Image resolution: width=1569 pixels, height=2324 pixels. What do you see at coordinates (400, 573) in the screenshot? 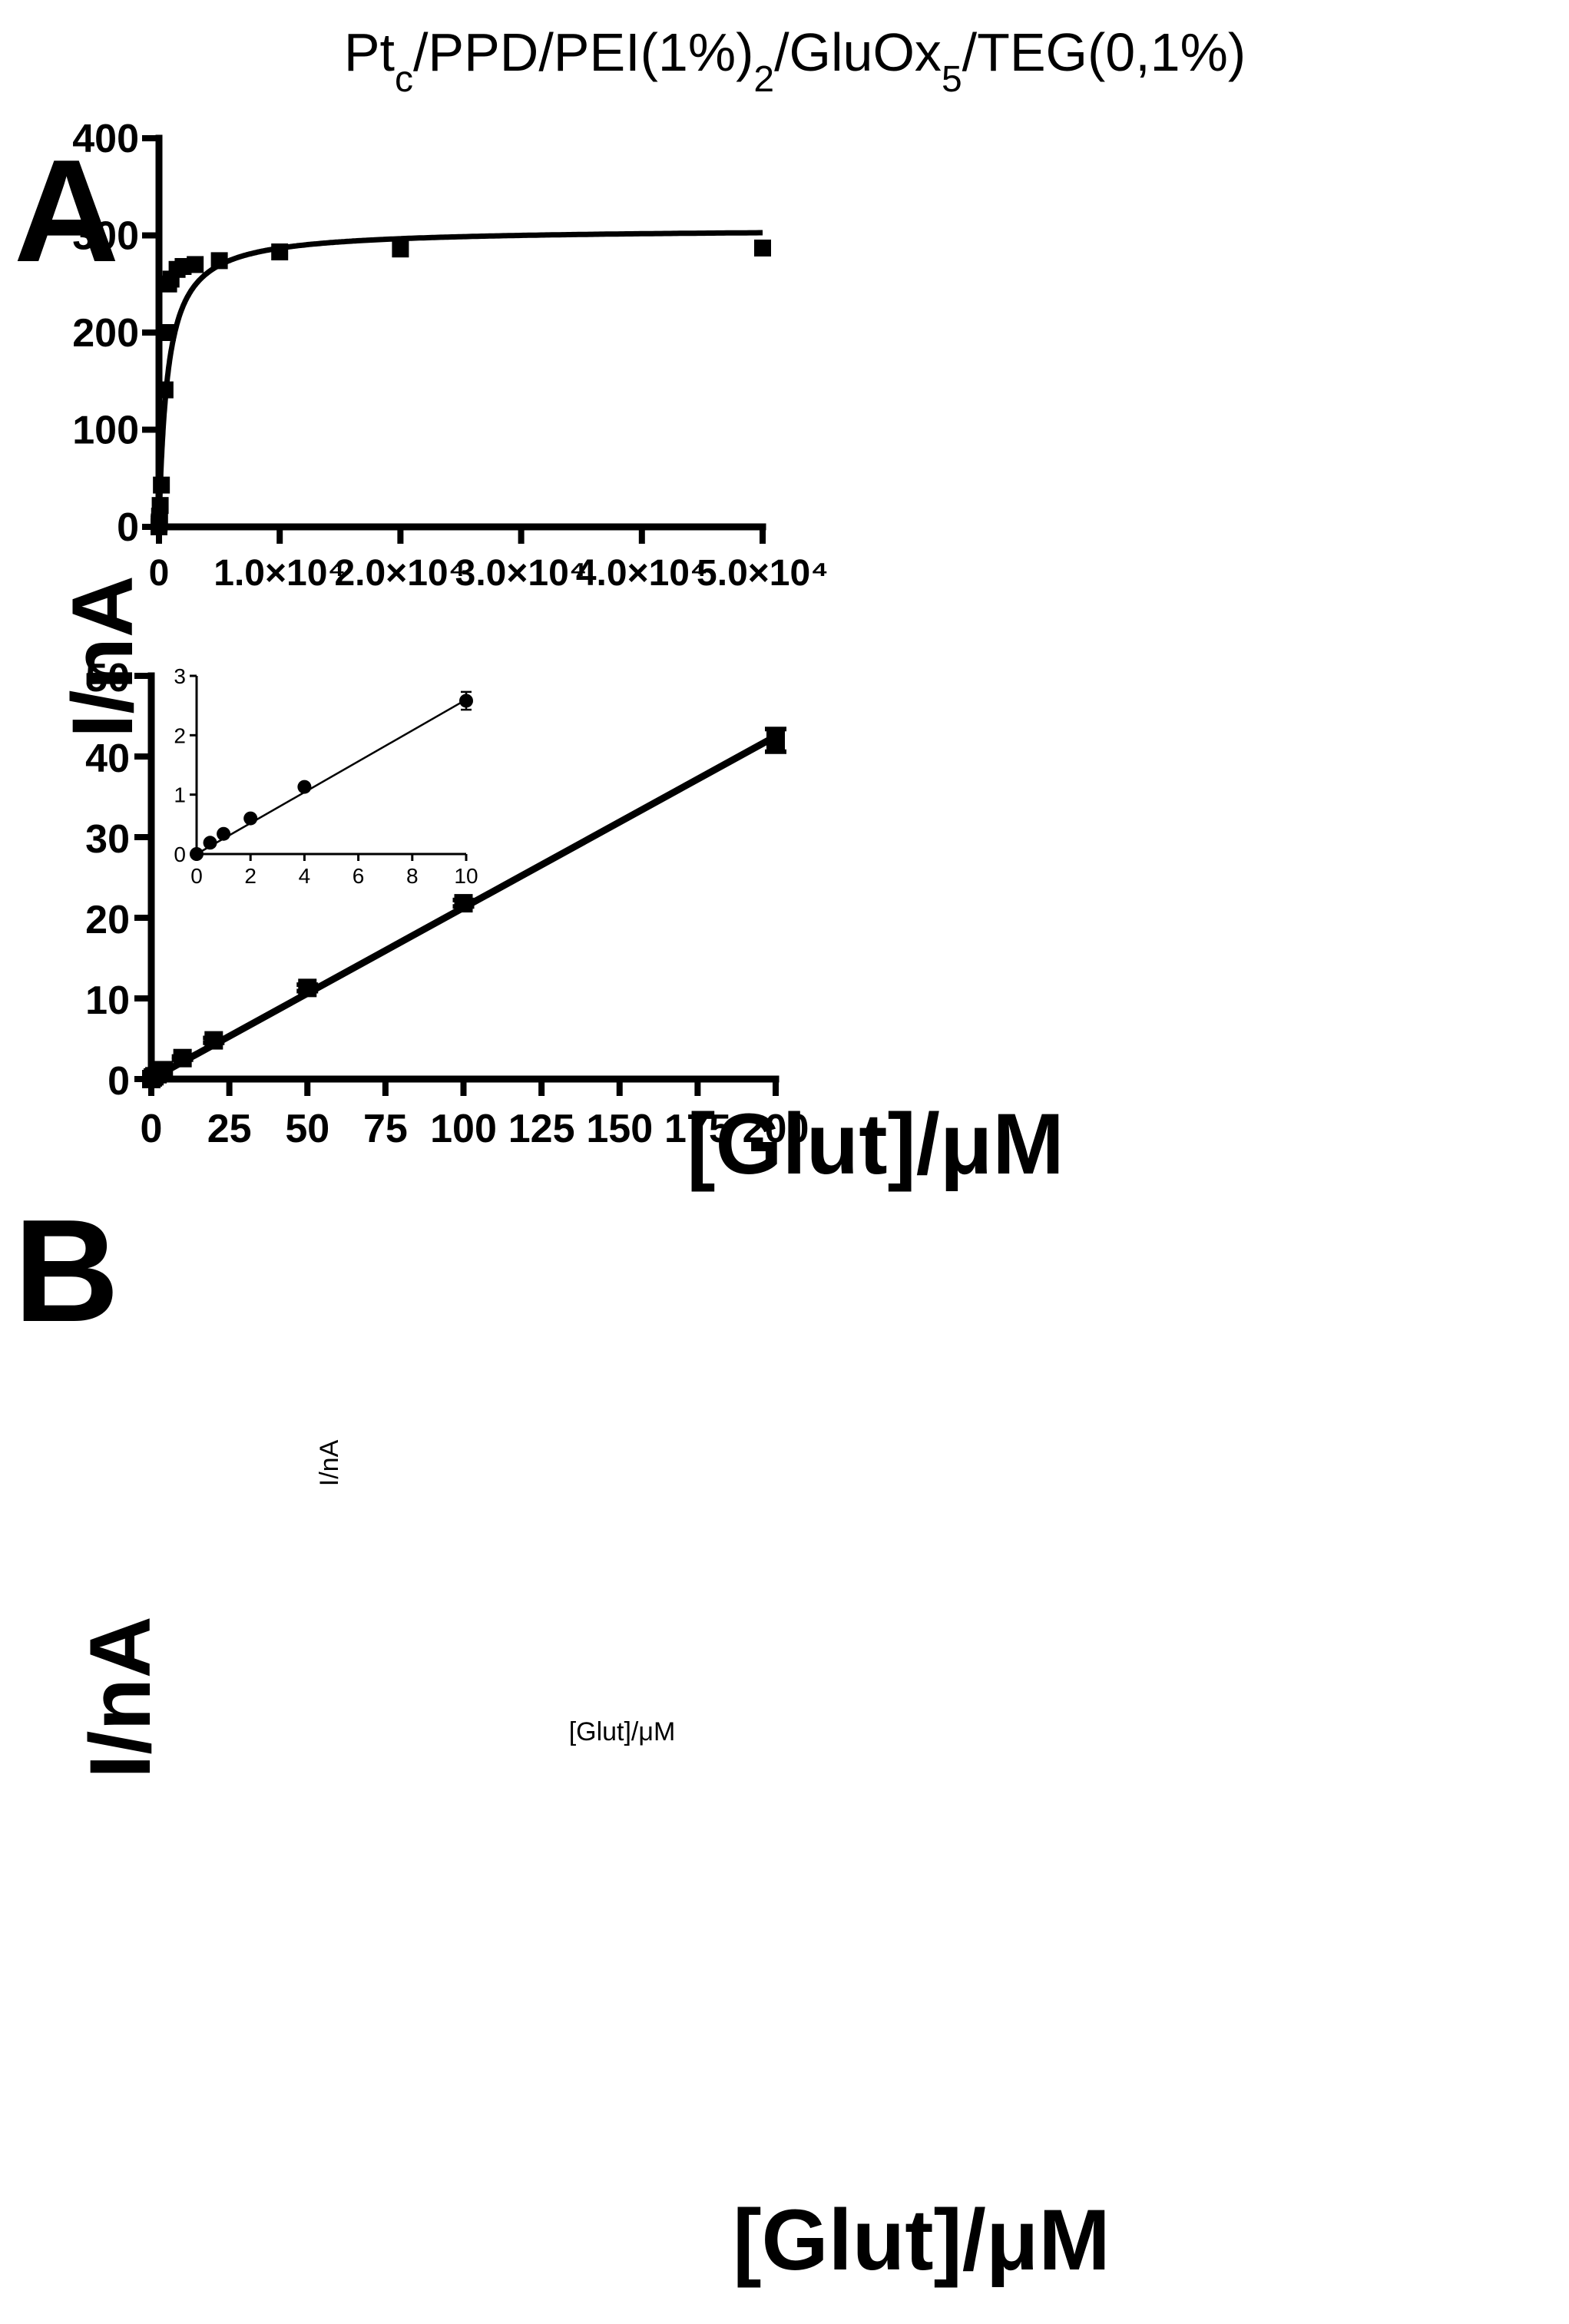
I see `chart-a-x-tick-label: 2.0×10⁴` at bounding box center [400, 573].